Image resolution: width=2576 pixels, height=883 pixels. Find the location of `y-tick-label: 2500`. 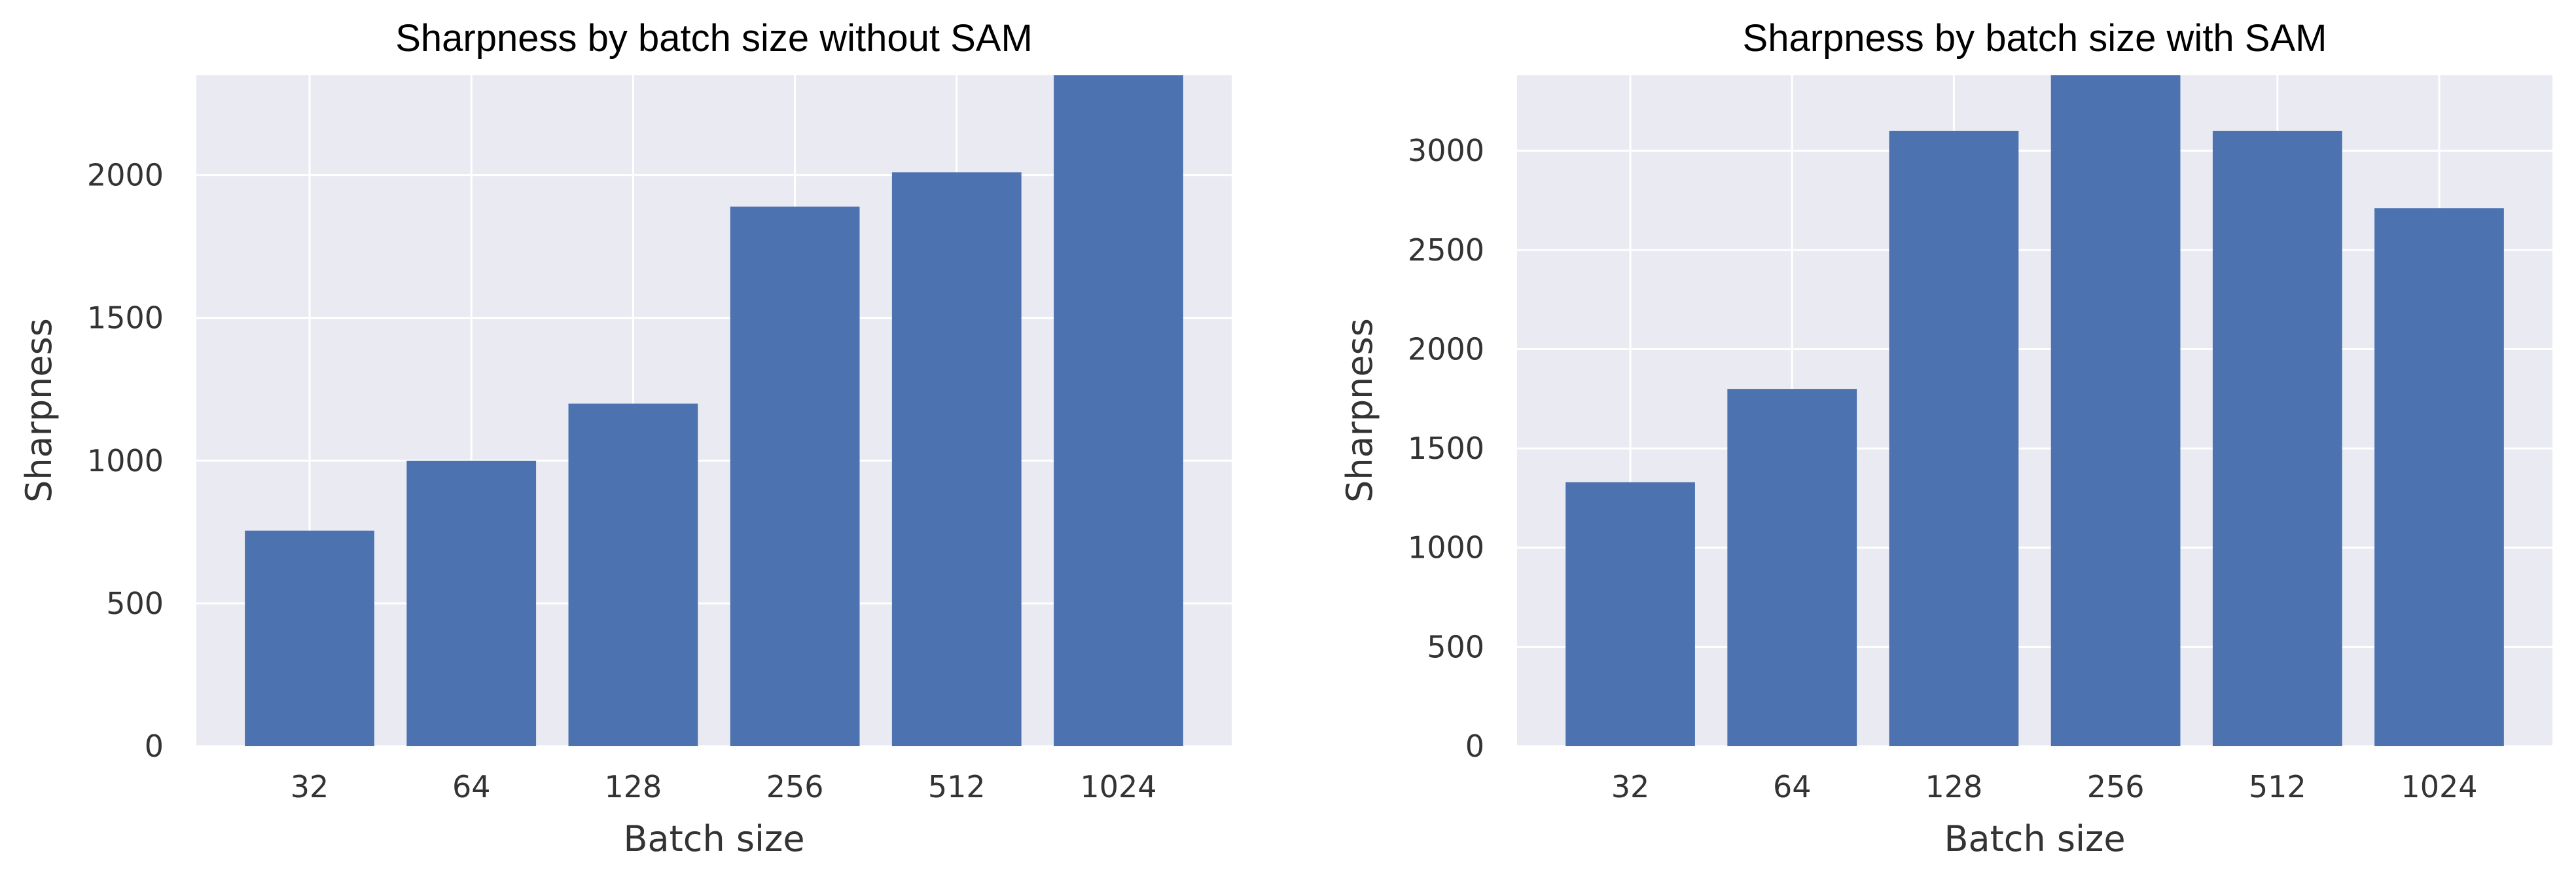

y-tick-label: 2500 is located at coordinates (1446, 250).